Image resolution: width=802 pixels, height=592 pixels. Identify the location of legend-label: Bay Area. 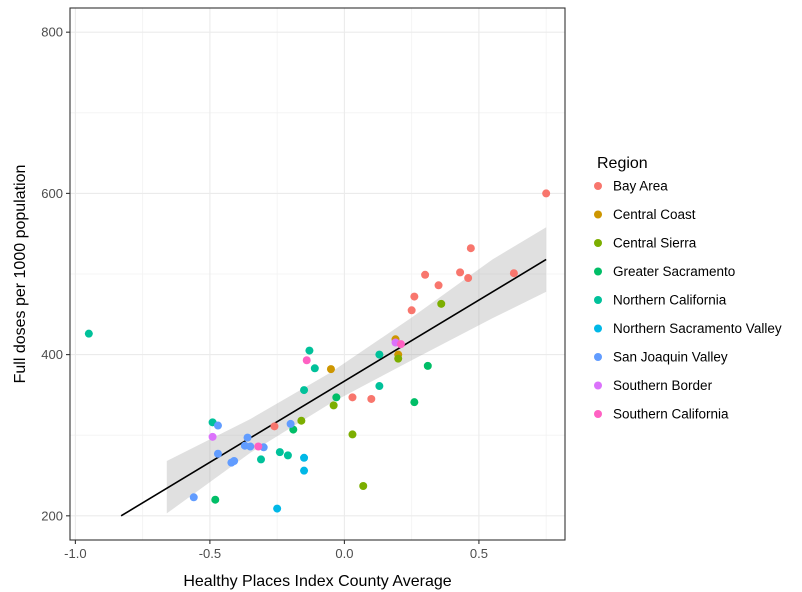
(640, 186).